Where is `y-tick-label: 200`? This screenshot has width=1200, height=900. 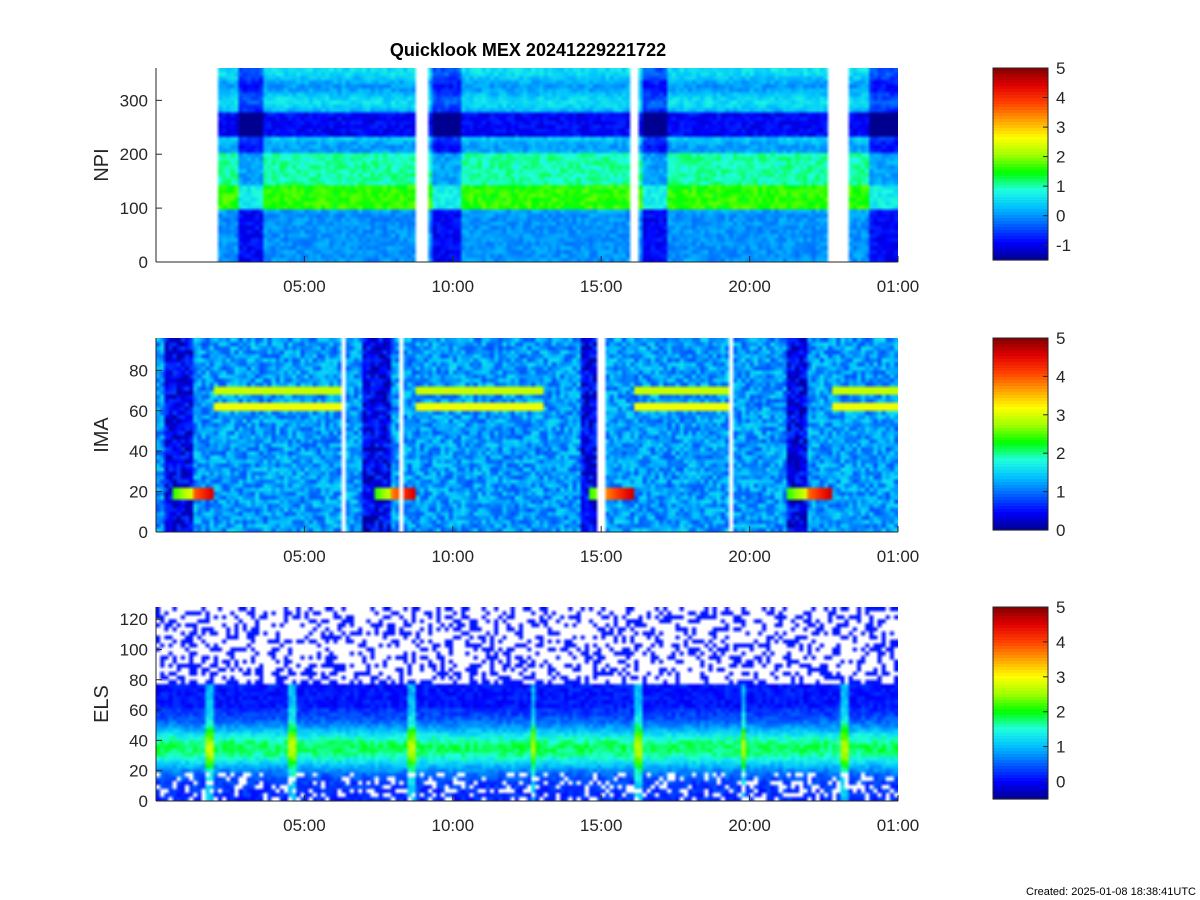
y-tick-label: 200 is located at coordinates (134, 154).